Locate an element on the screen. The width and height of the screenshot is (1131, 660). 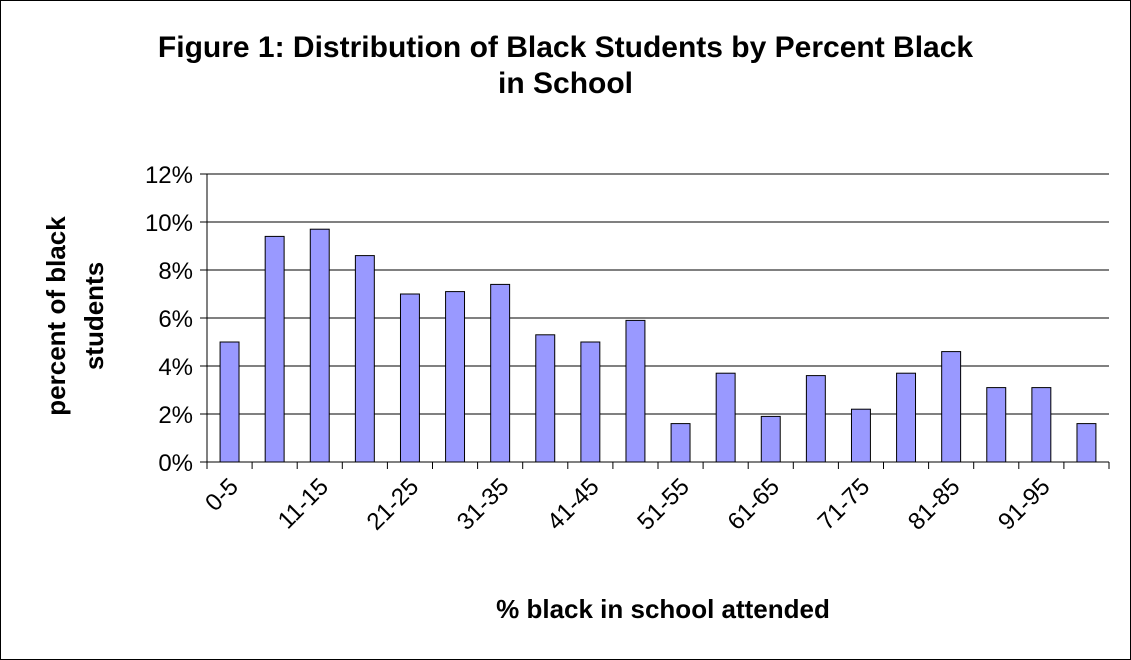
x-tick-label: 61-65 is located at coordinates (753, 504).